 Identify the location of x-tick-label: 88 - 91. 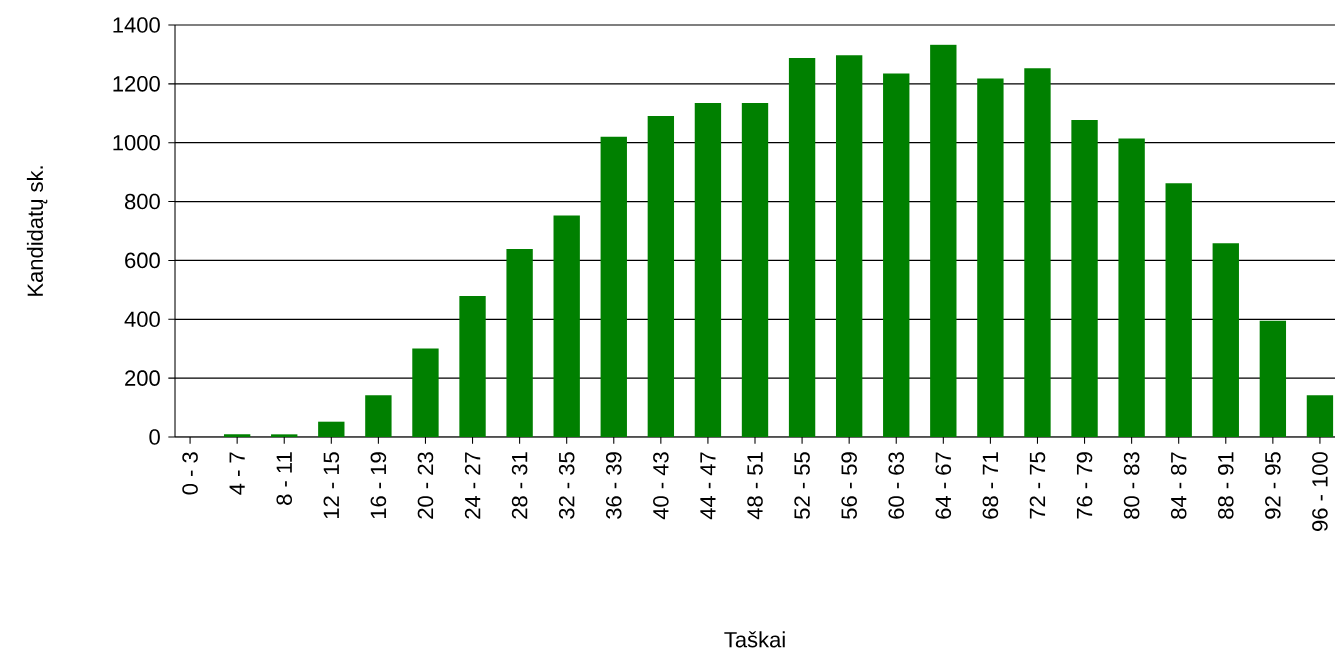
(1225, 485).